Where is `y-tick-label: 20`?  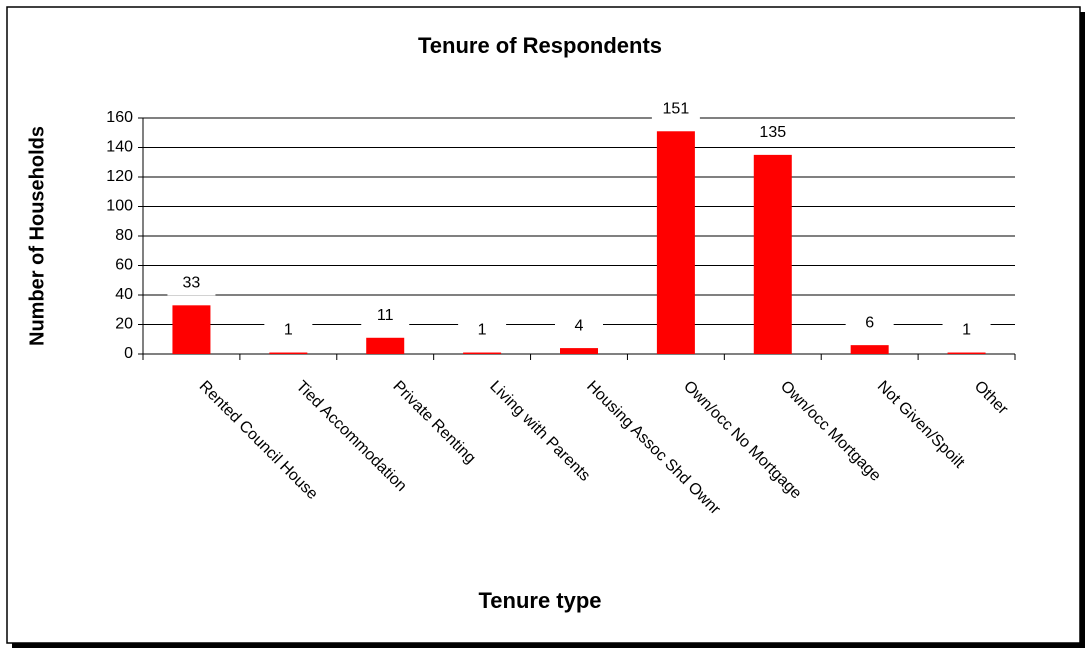
y-tick-label: 20 is located at coordinates (124, 324).